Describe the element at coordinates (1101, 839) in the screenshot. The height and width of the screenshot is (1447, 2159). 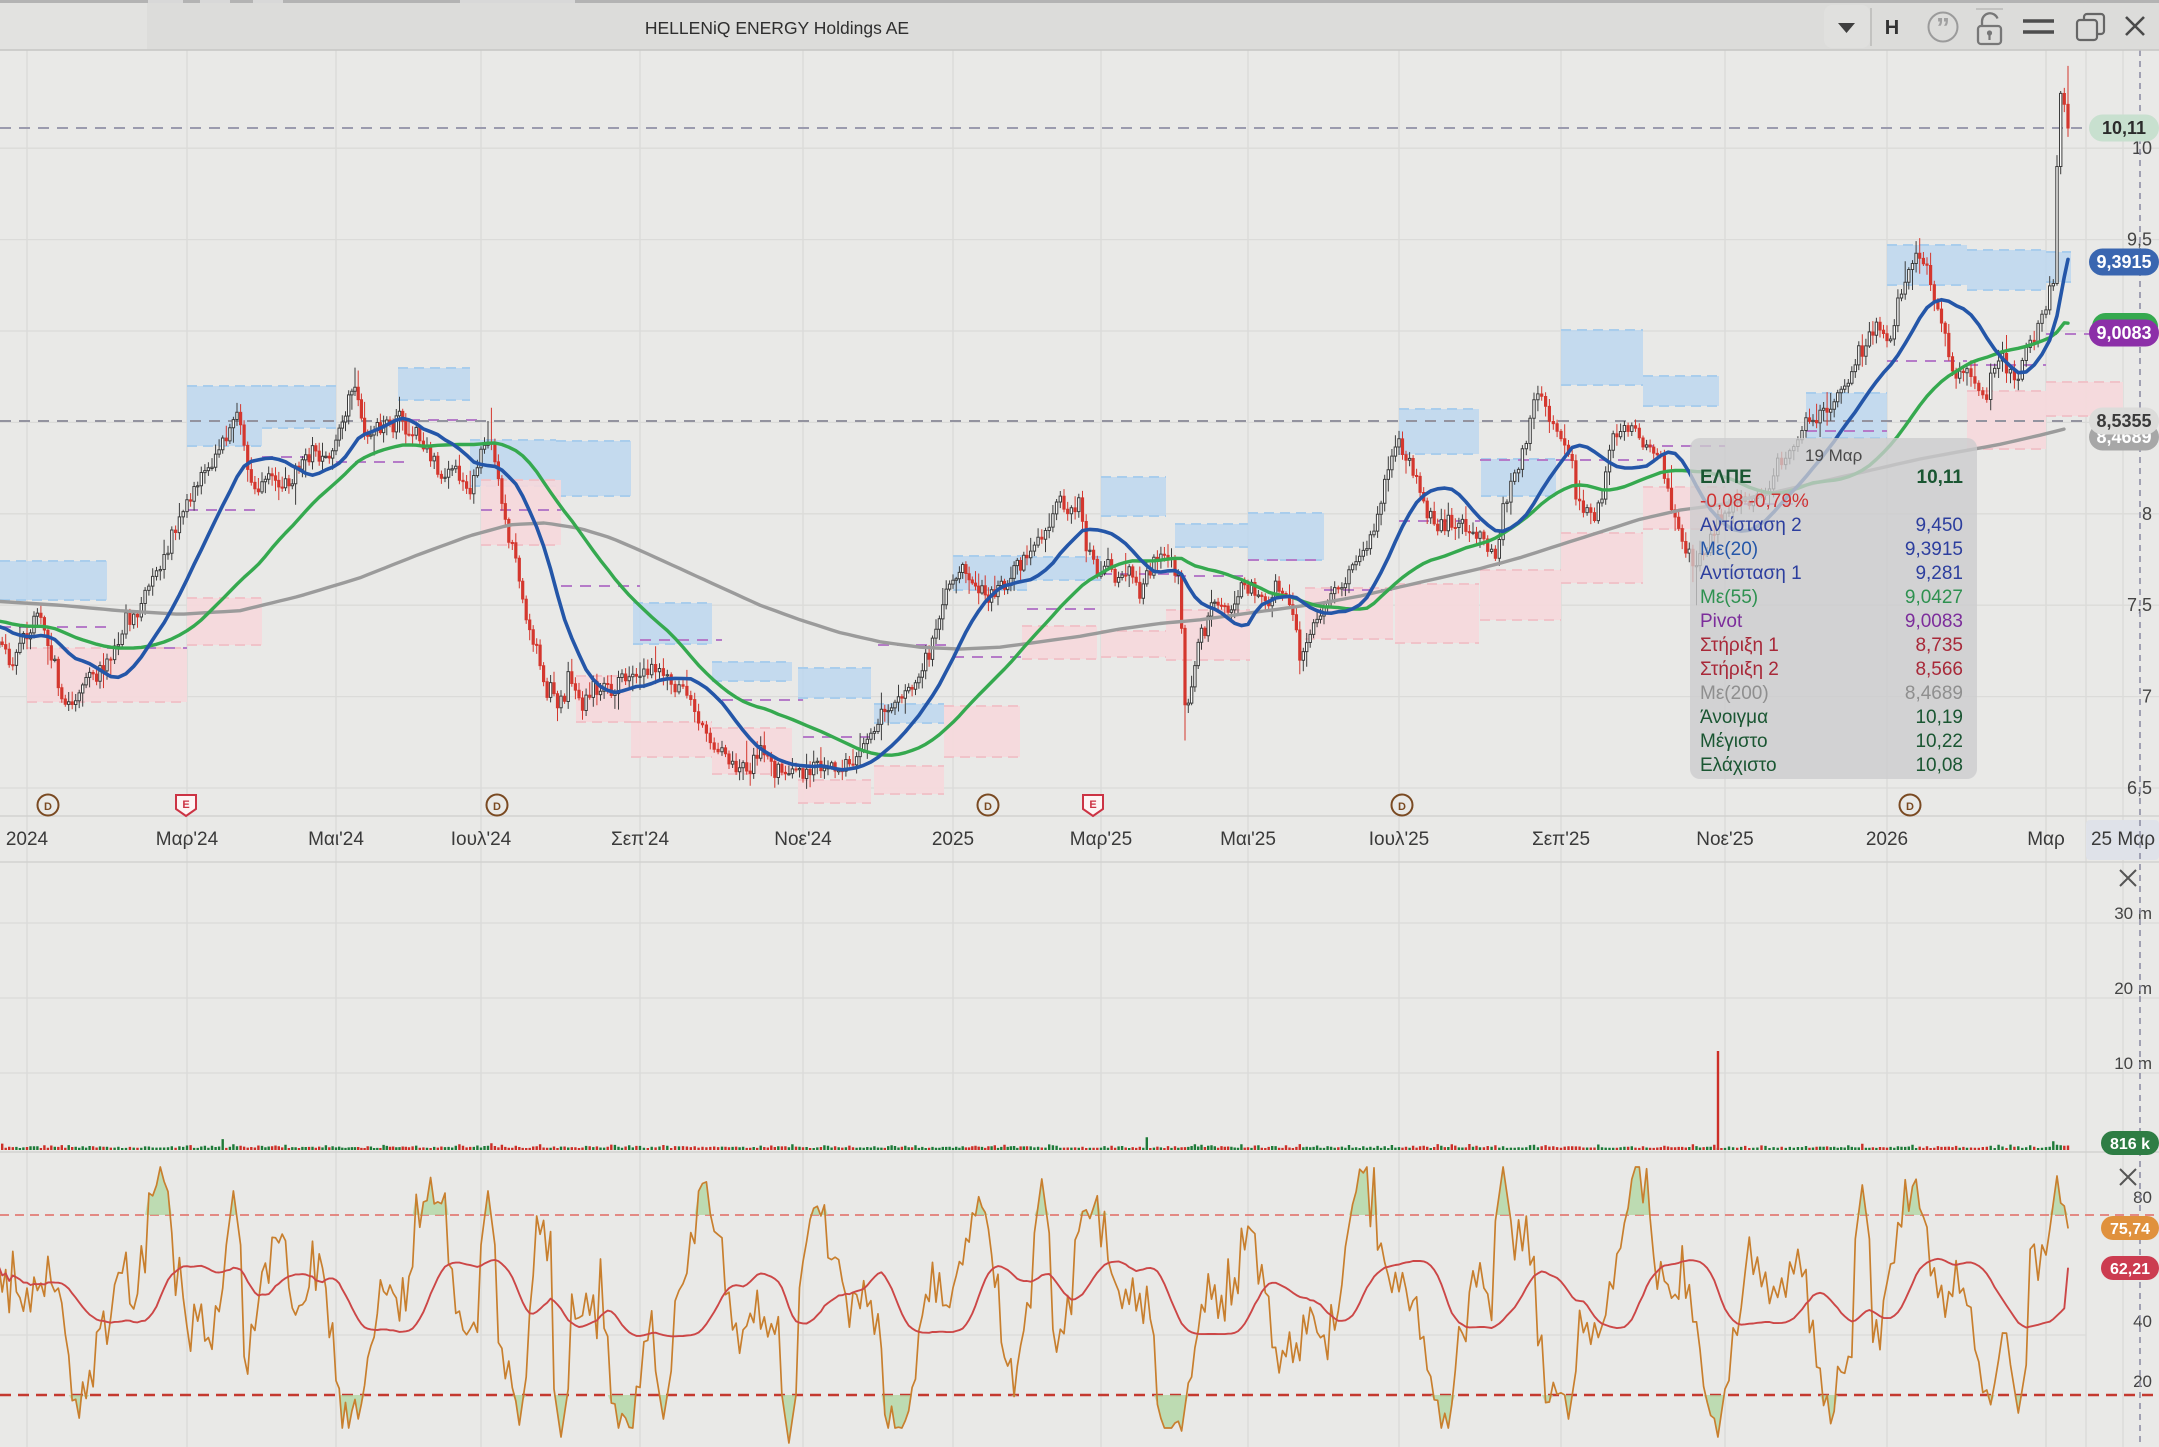
I see `svg-text: Μαρ'25` at that location.